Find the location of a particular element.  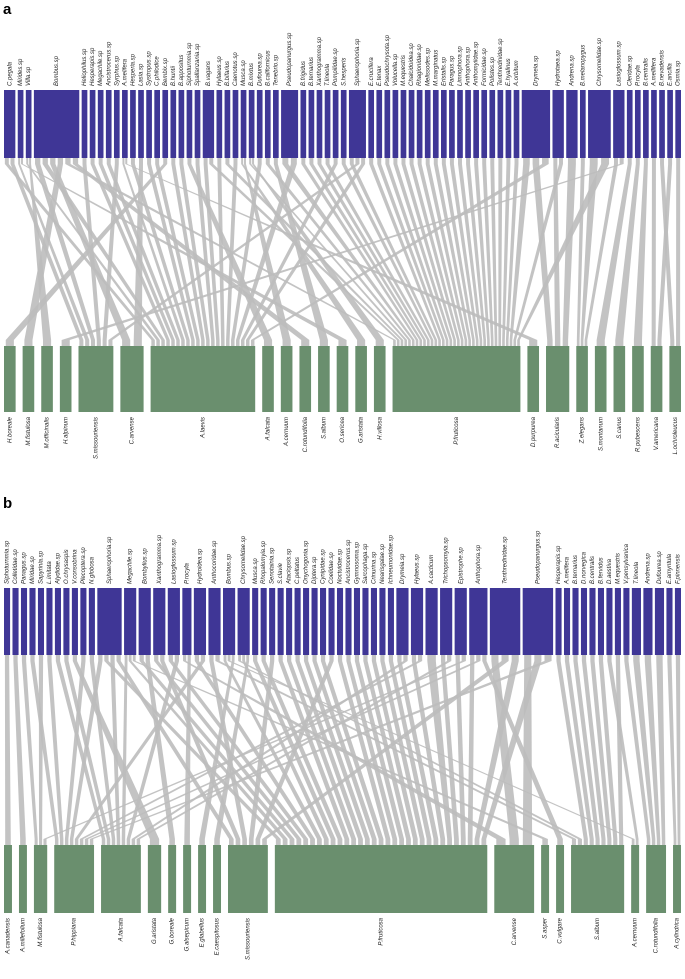

pollinator-label: Osmia.sp is located at coordinates (679, 73).